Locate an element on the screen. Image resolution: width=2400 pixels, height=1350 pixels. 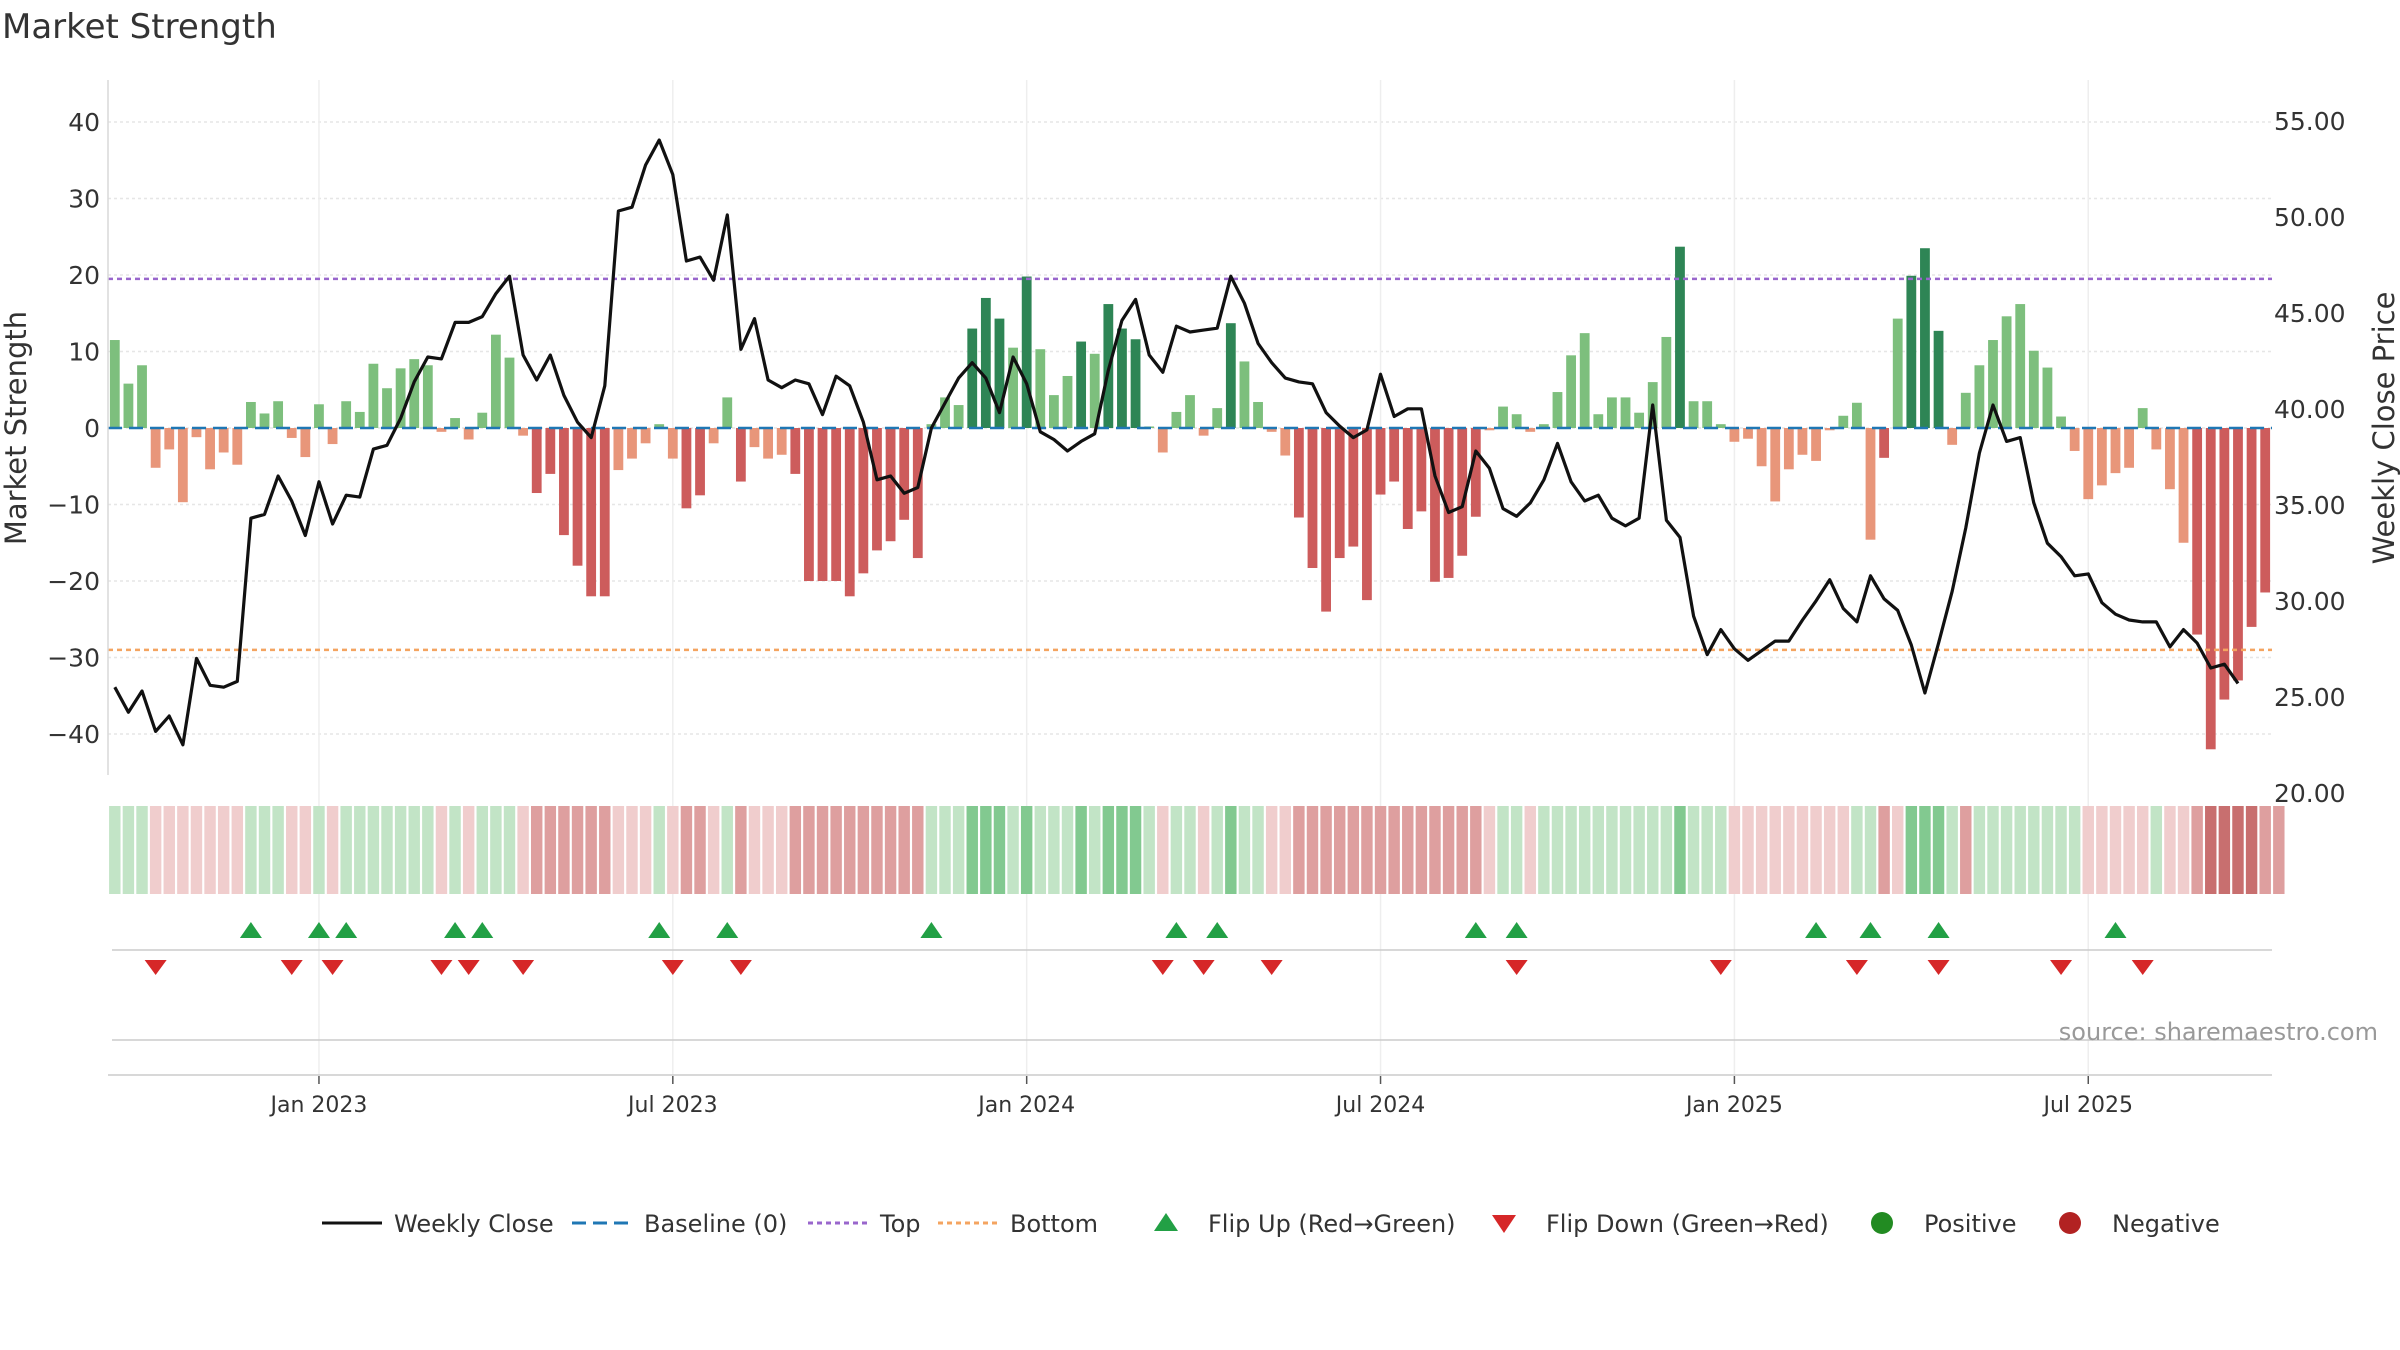
y2-tick-label: 20.00 is located at coordinates (2310, 793).